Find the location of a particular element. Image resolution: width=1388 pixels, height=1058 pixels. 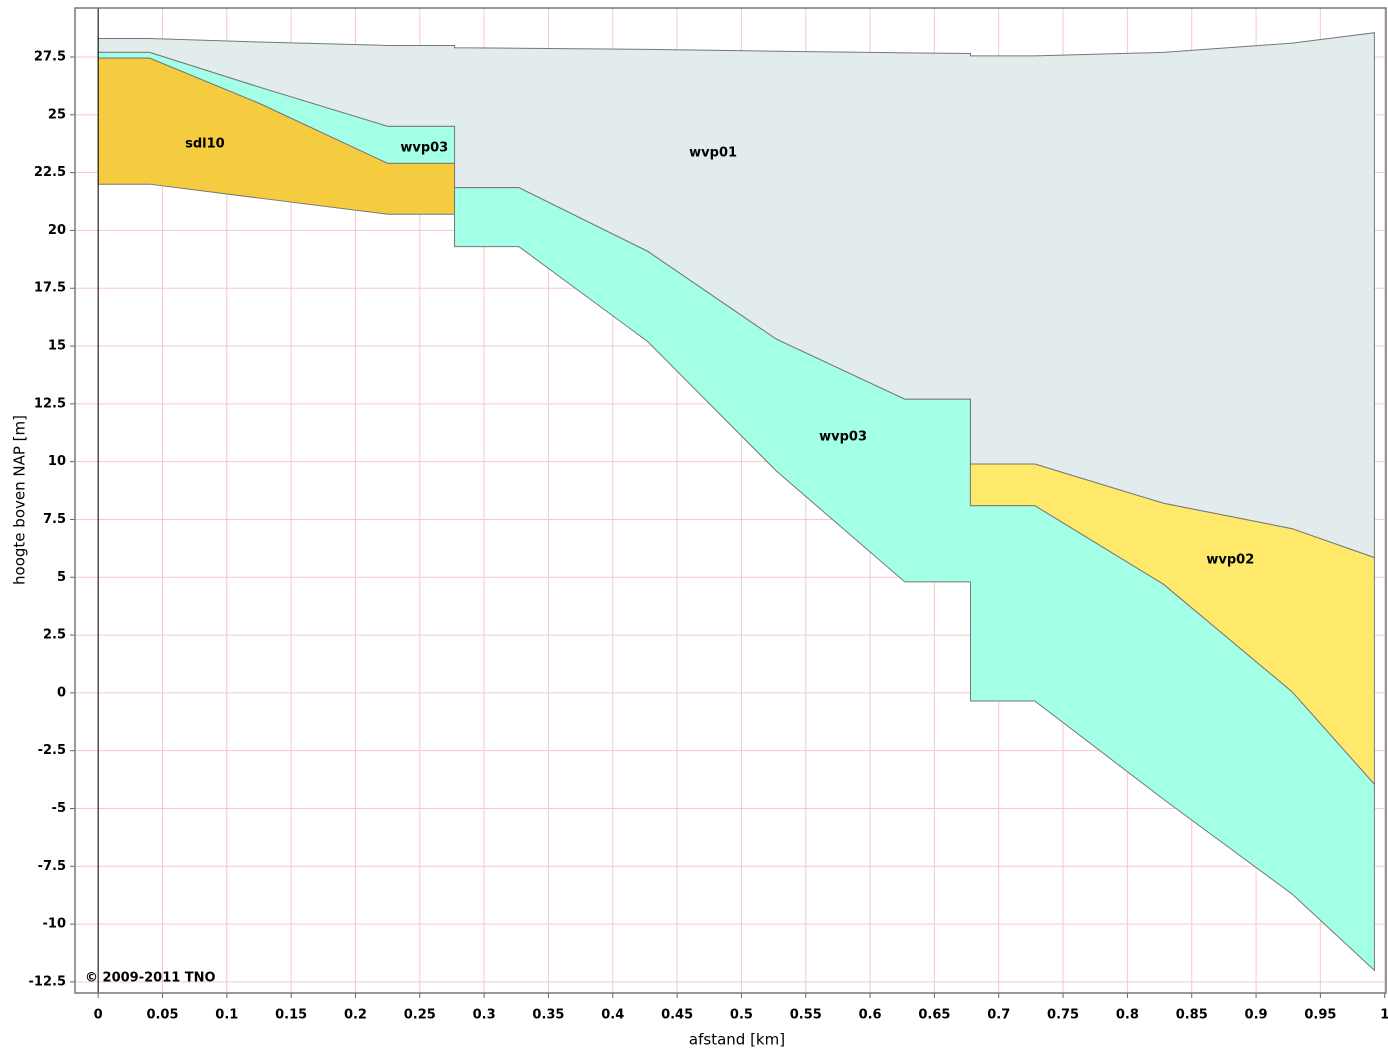

y-tick-label: -7.5 is located at coordinates (52, 866).